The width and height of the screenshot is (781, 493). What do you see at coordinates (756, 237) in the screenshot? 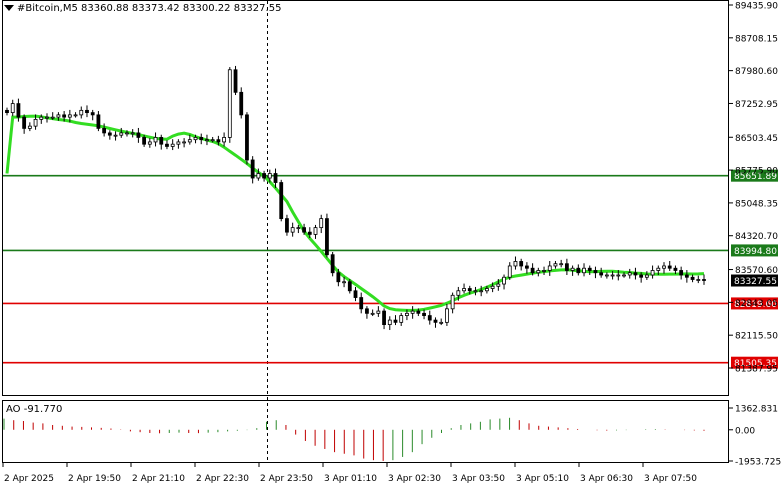
I see `price-tick-label: 84320.70` at bounding box center [756, 237].